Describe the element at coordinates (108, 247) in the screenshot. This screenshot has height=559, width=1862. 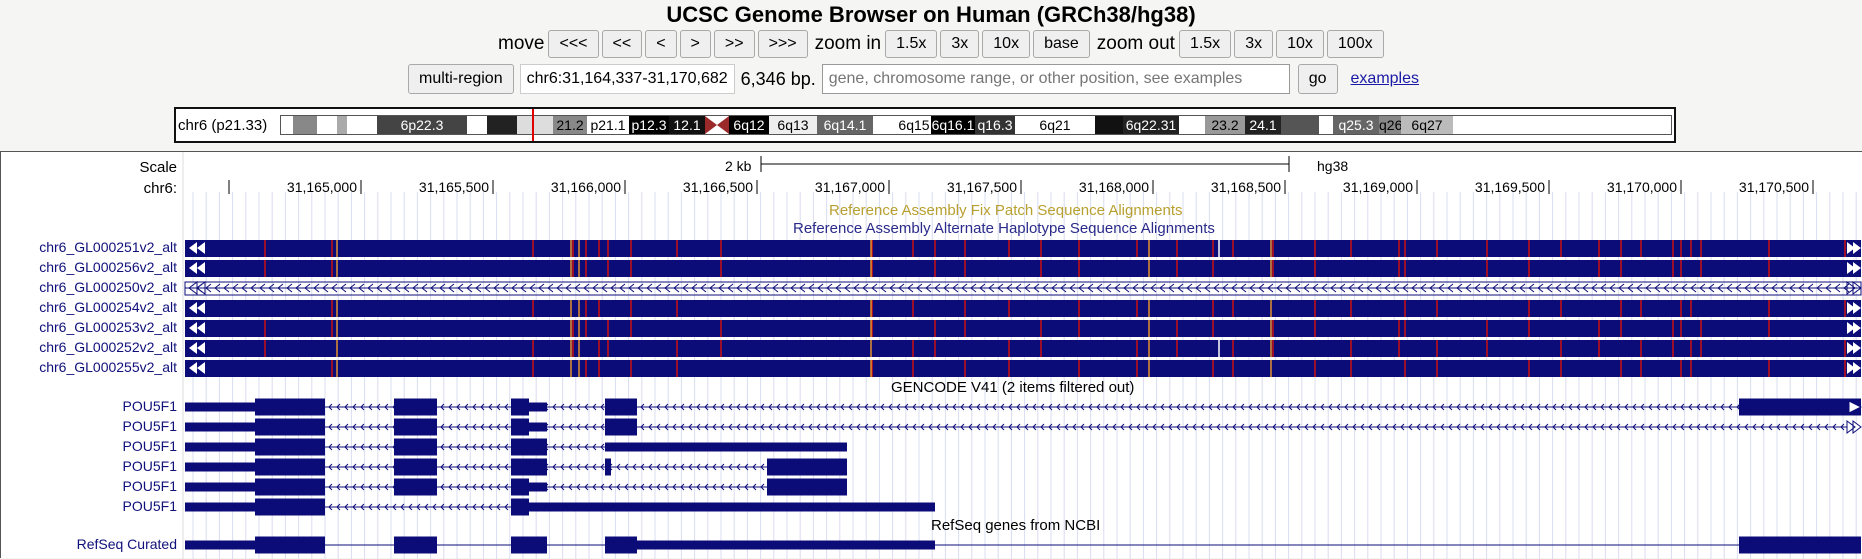
I see `alt-track-label: chr6_GL000251v2_alt` at that location.